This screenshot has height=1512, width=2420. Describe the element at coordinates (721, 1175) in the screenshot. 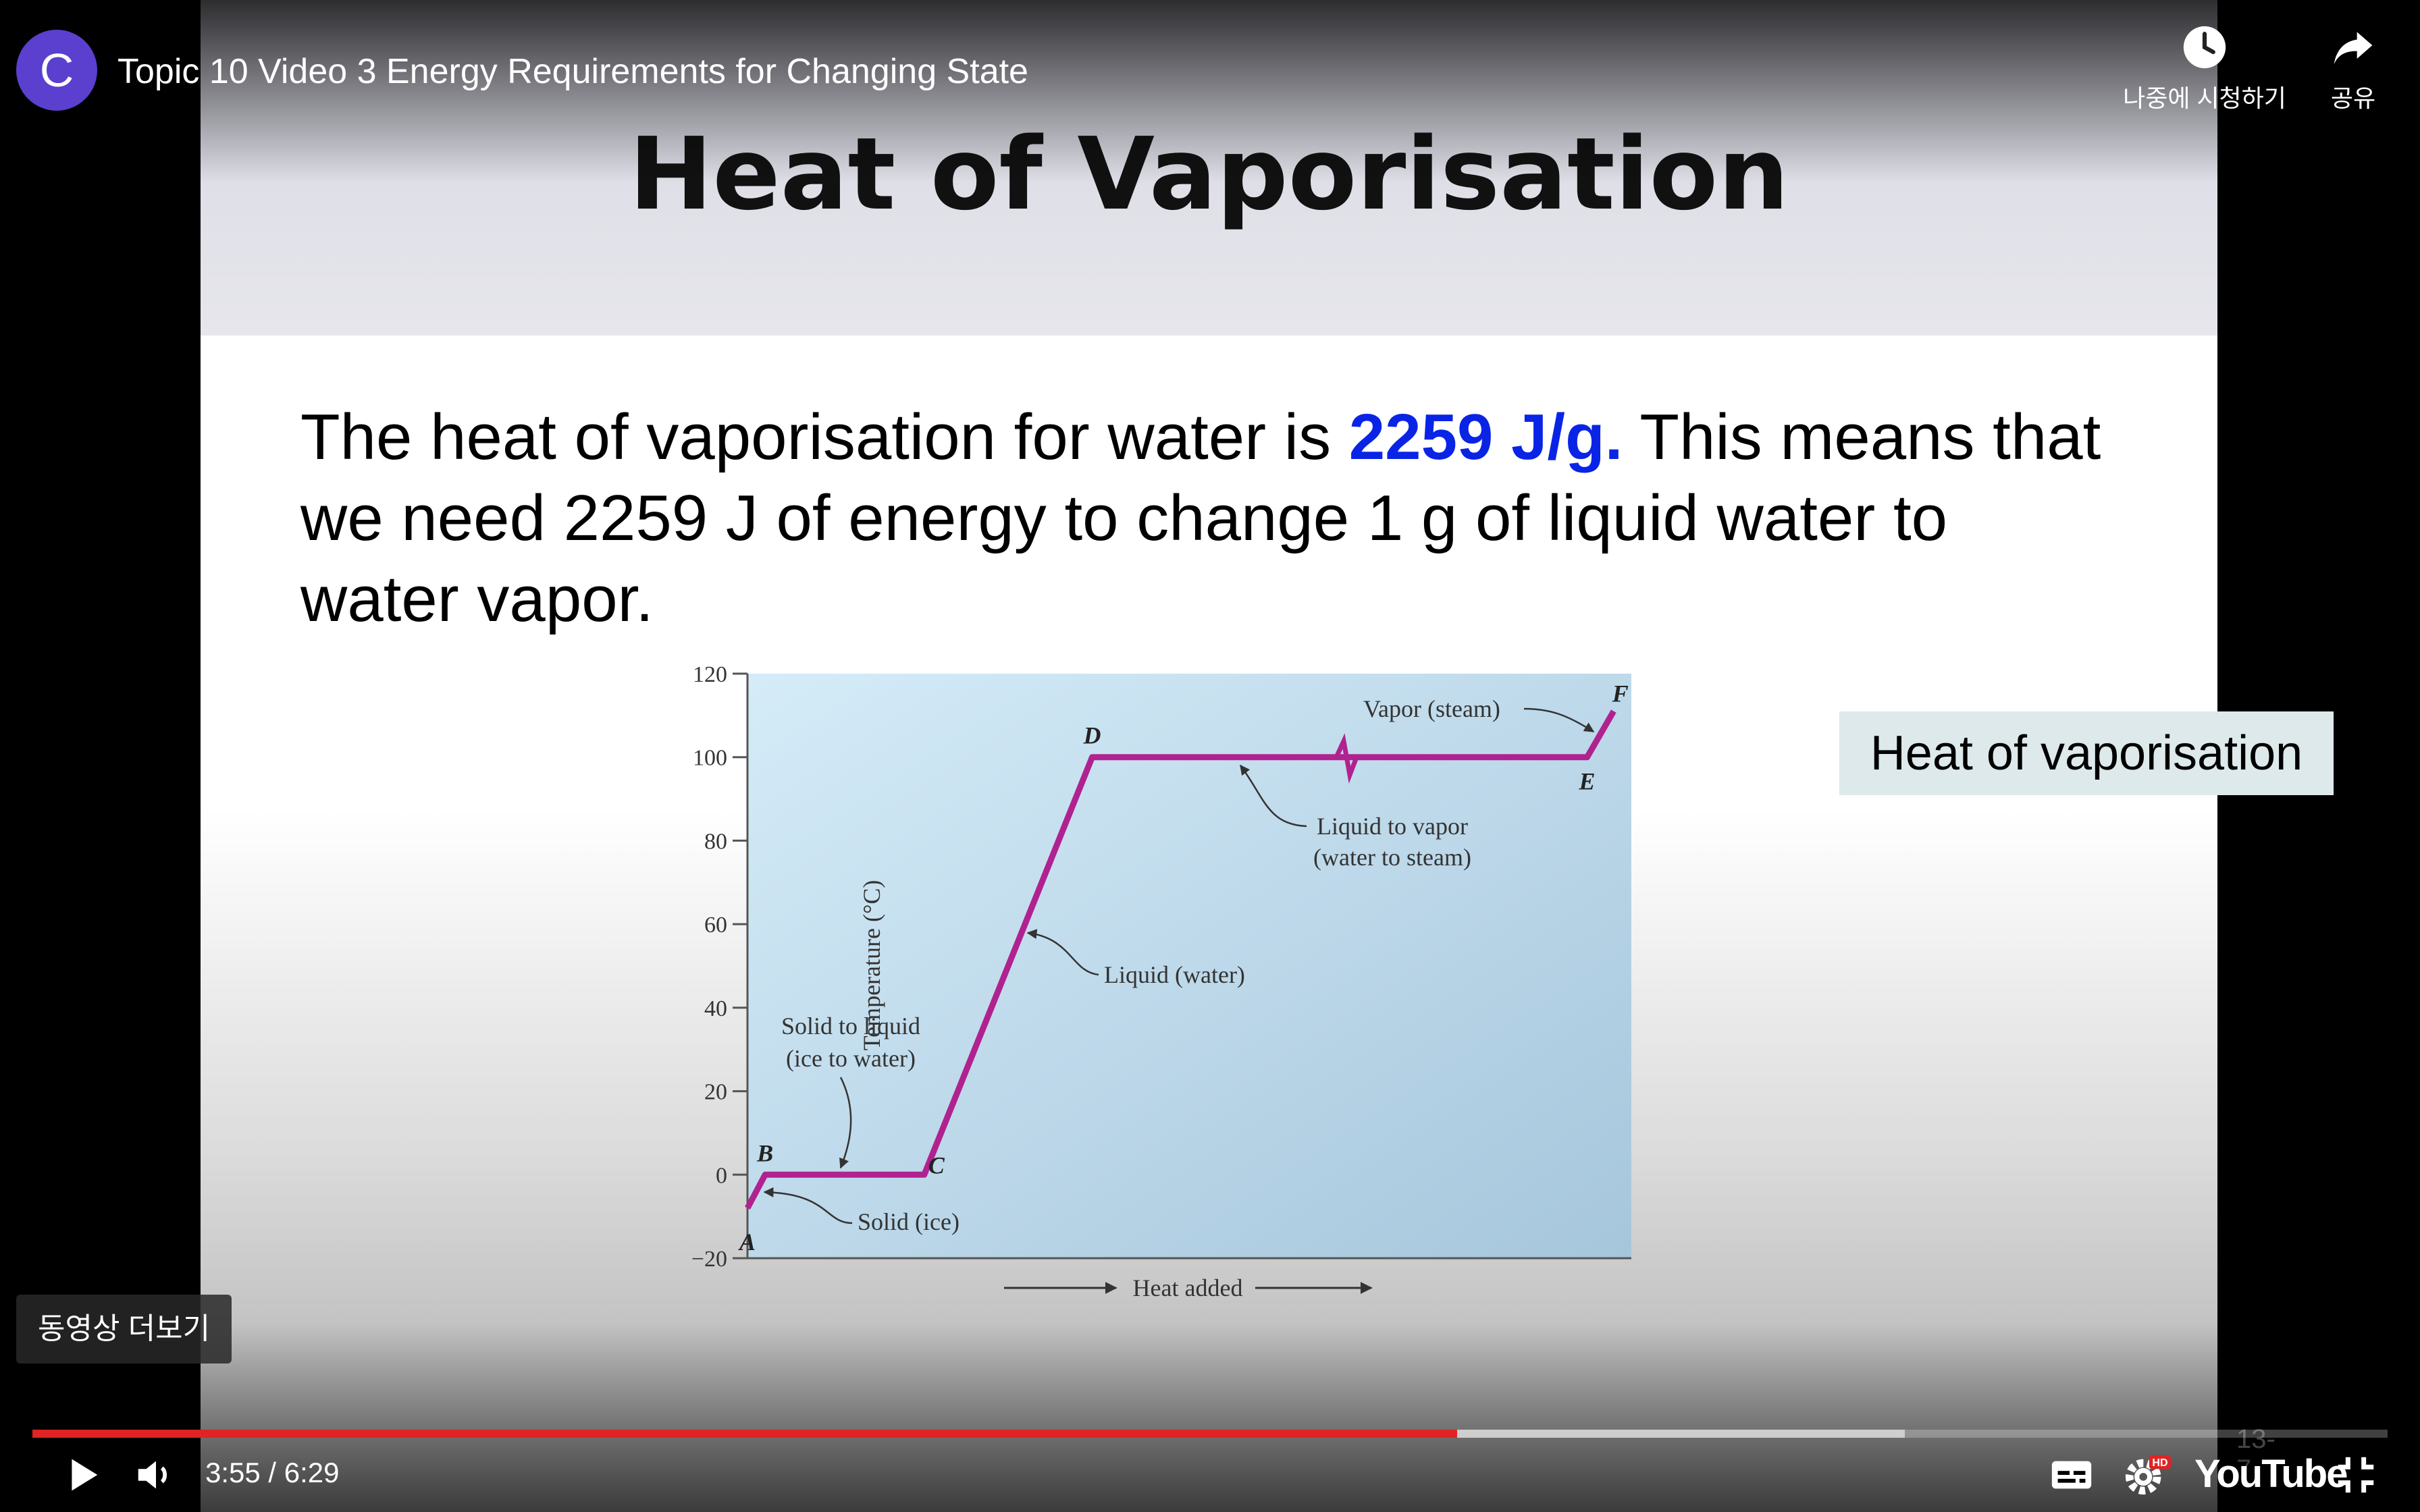

I see `y-tick-label: 0` at that location.